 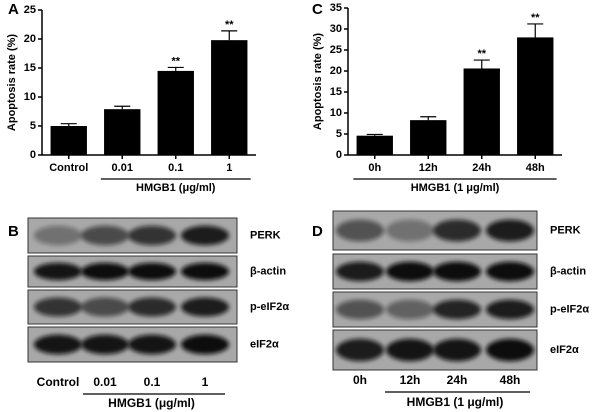 I want to click on lane-label: 1, so click(x=205, y=382).